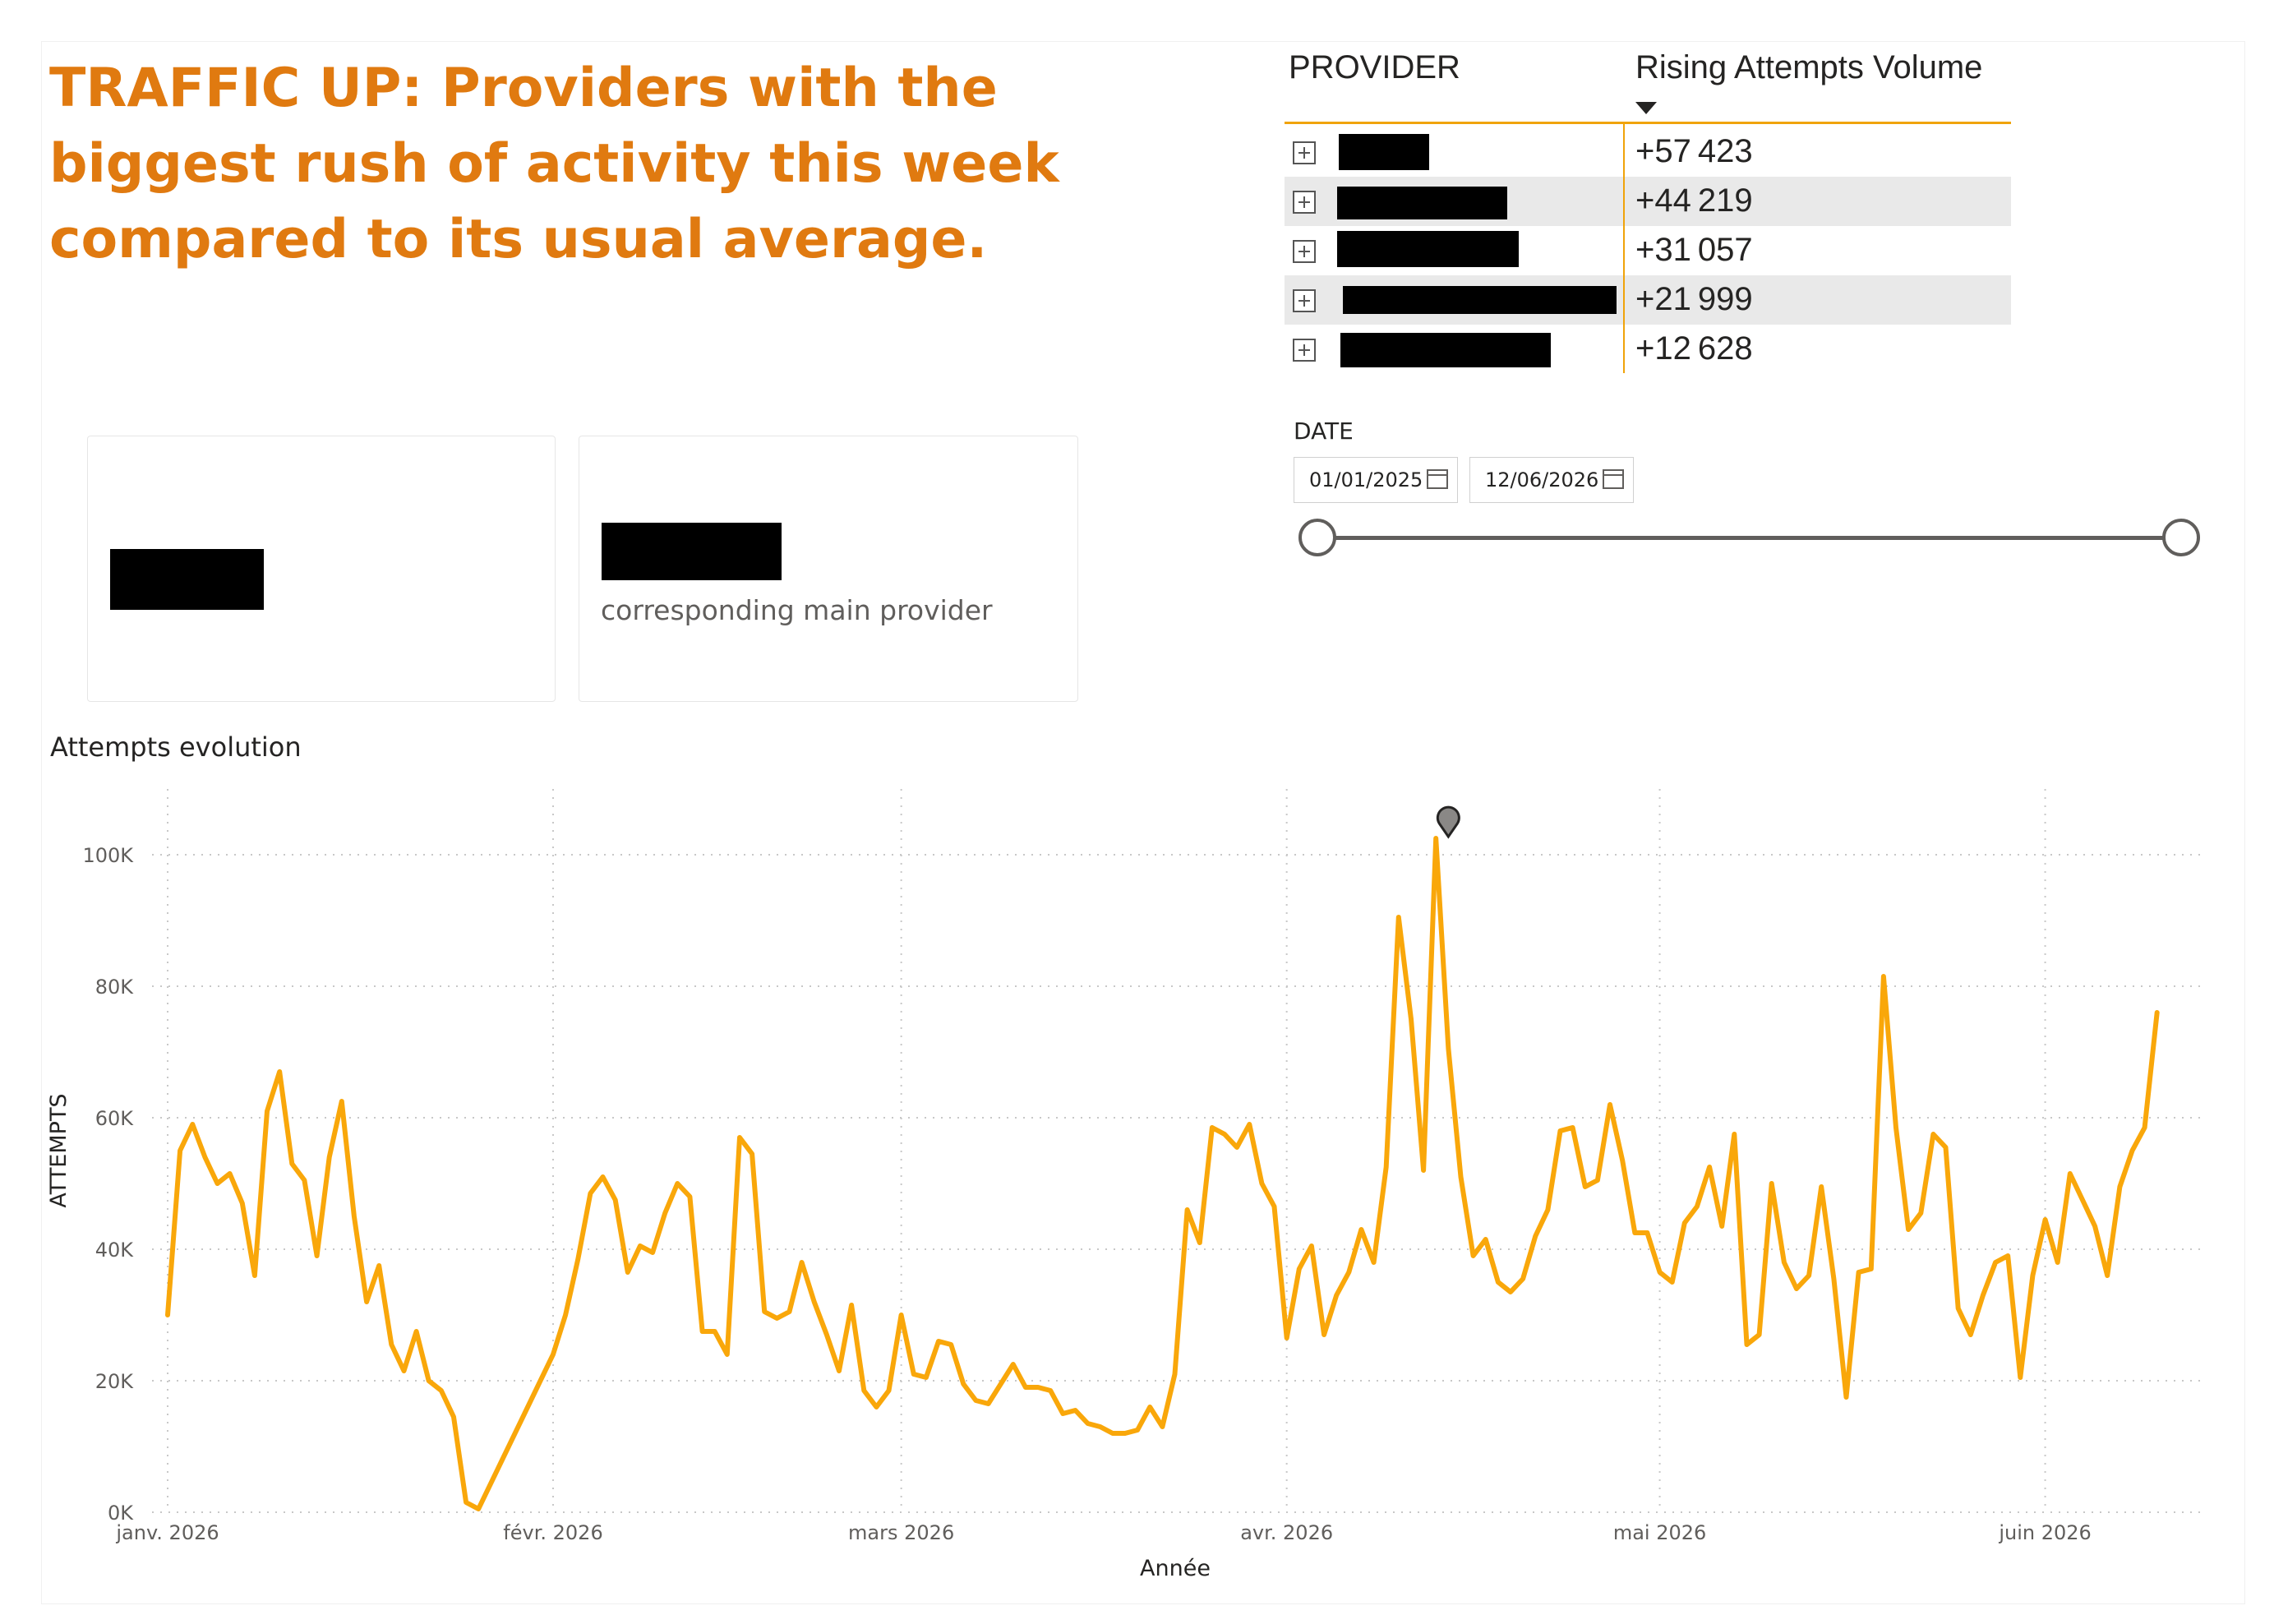 The height and width of the screenshot is (1624, 2274). I want to click on date-slicer-title: DATE, so click(1324, 431).